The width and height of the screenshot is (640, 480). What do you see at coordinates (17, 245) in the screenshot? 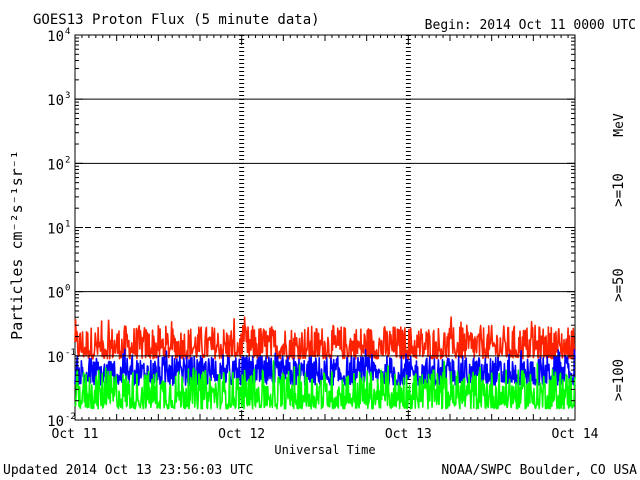
I see `y-axis-label: Particles cm⁻²s⁻¹sr⁻¹` at bounding box center [17, 245].